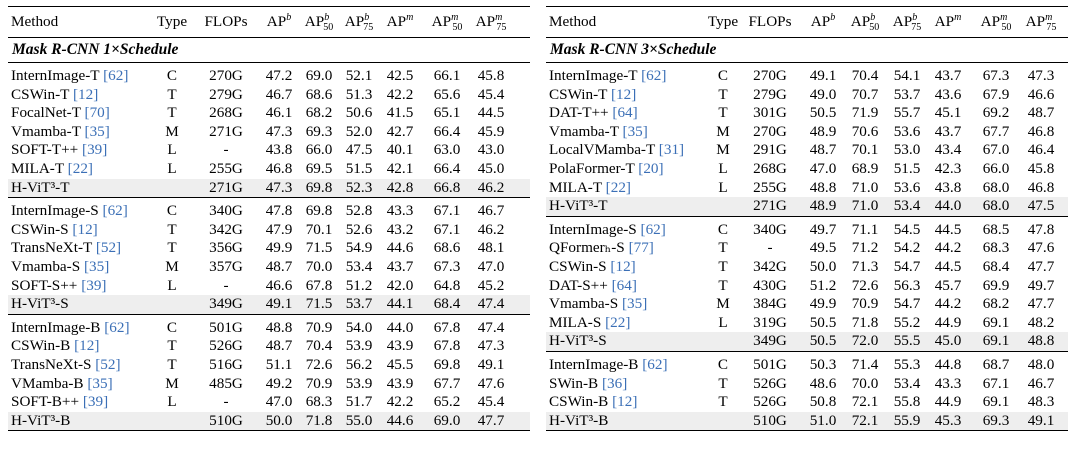 This screenshot has height=471, width=1080. Describe the element at coordinates (400, 420) in the screenshot. I see `metric-cell: 44.6` at that location.